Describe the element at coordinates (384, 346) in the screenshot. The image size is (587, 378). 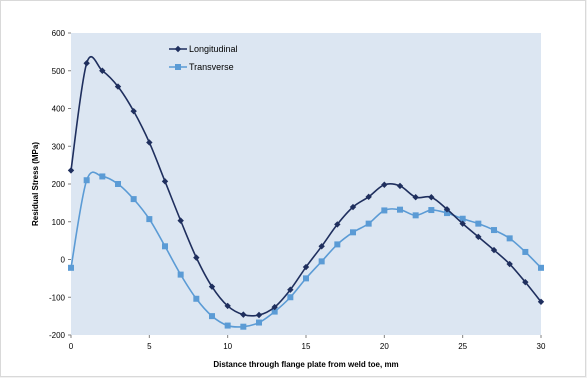
I see `x-tick-label: 20` at that location.